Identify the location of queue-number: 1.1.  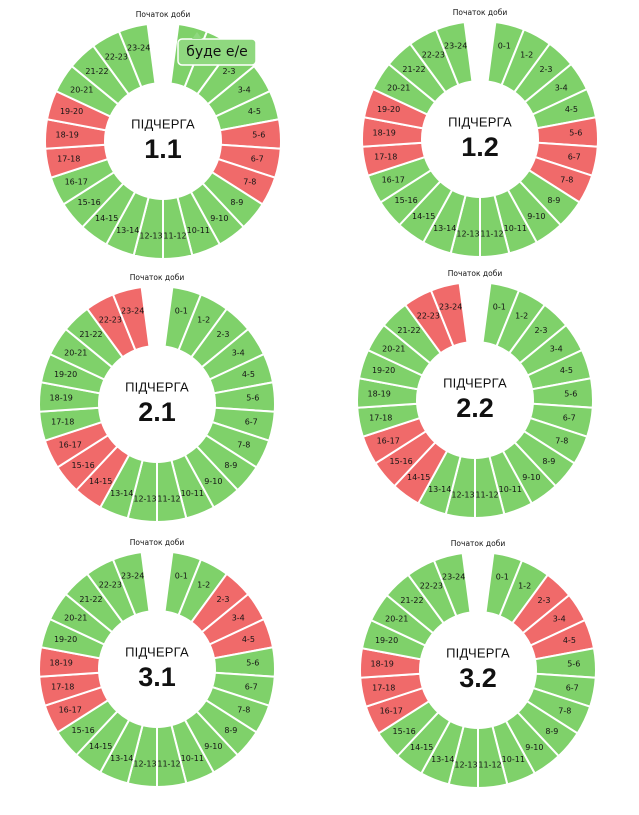
(163, 149).